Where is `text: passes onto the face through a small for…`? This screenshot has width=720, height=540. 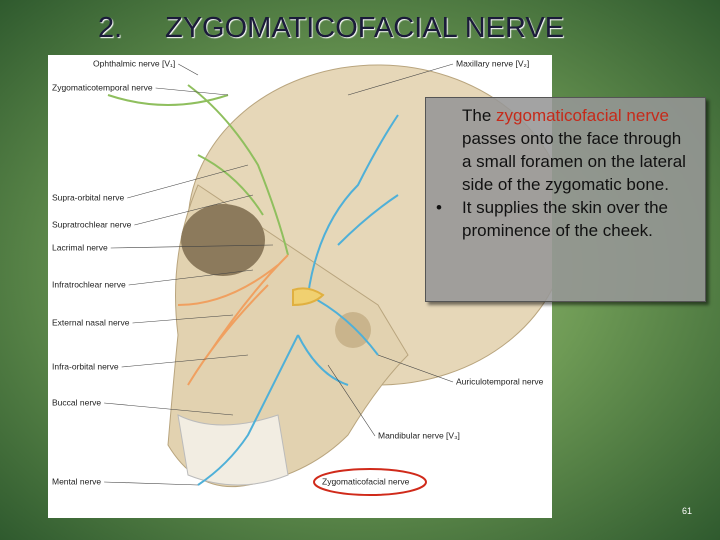 text: passes onto the face through a small for… is located at coordinates (574, 161).